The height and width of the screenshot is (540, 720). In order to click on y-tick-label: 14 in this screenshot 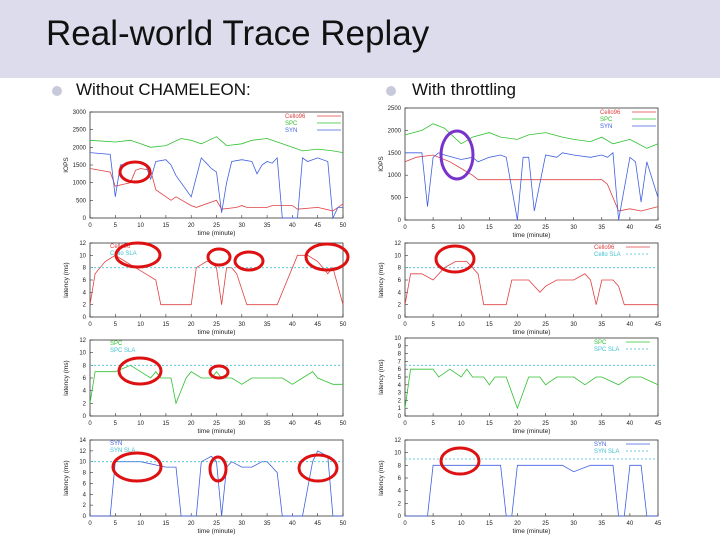, I will do `click(82, 441)`.